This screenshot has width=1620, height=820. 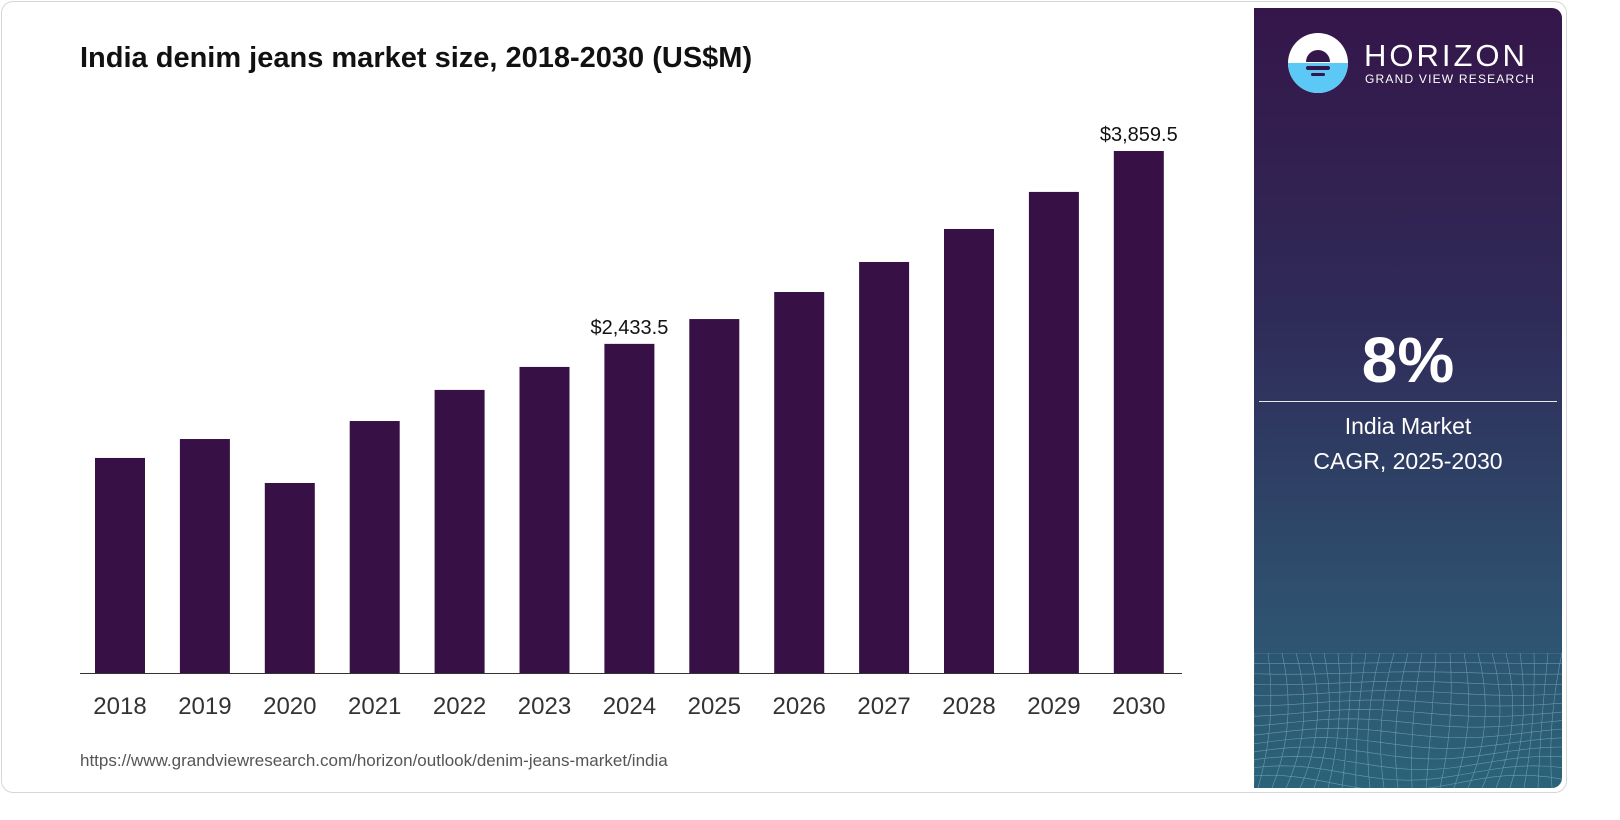 I want to click on bar-2030, so click(x=1138, y=412).